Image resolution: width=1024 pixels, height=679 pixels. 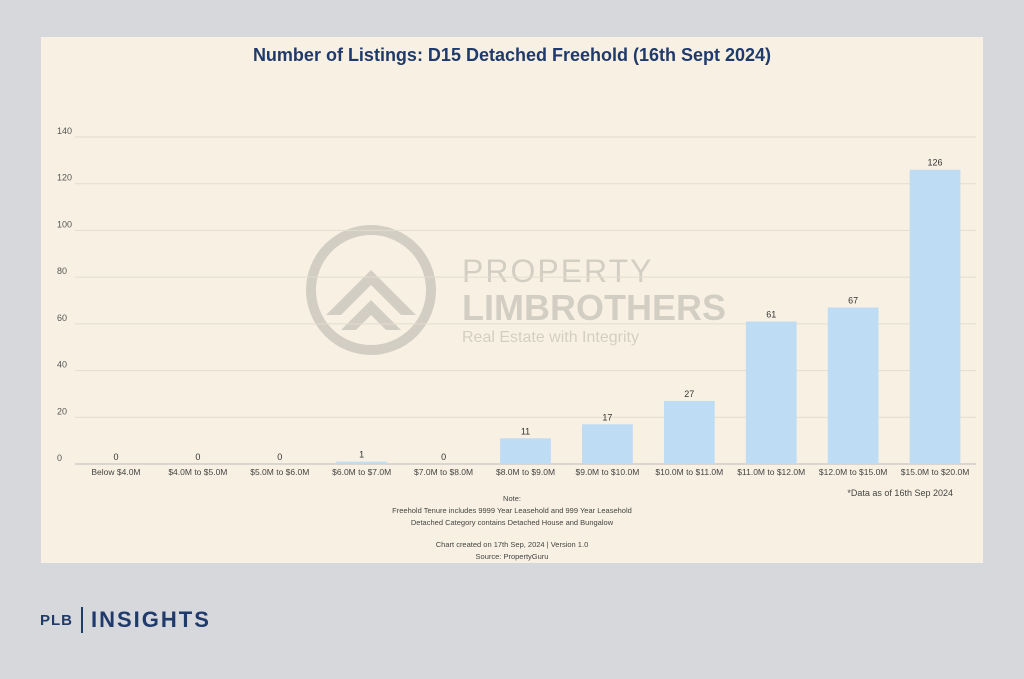 I want to click on watermark-word-2: LIMBROTHERS, so click(x=594, y=307).